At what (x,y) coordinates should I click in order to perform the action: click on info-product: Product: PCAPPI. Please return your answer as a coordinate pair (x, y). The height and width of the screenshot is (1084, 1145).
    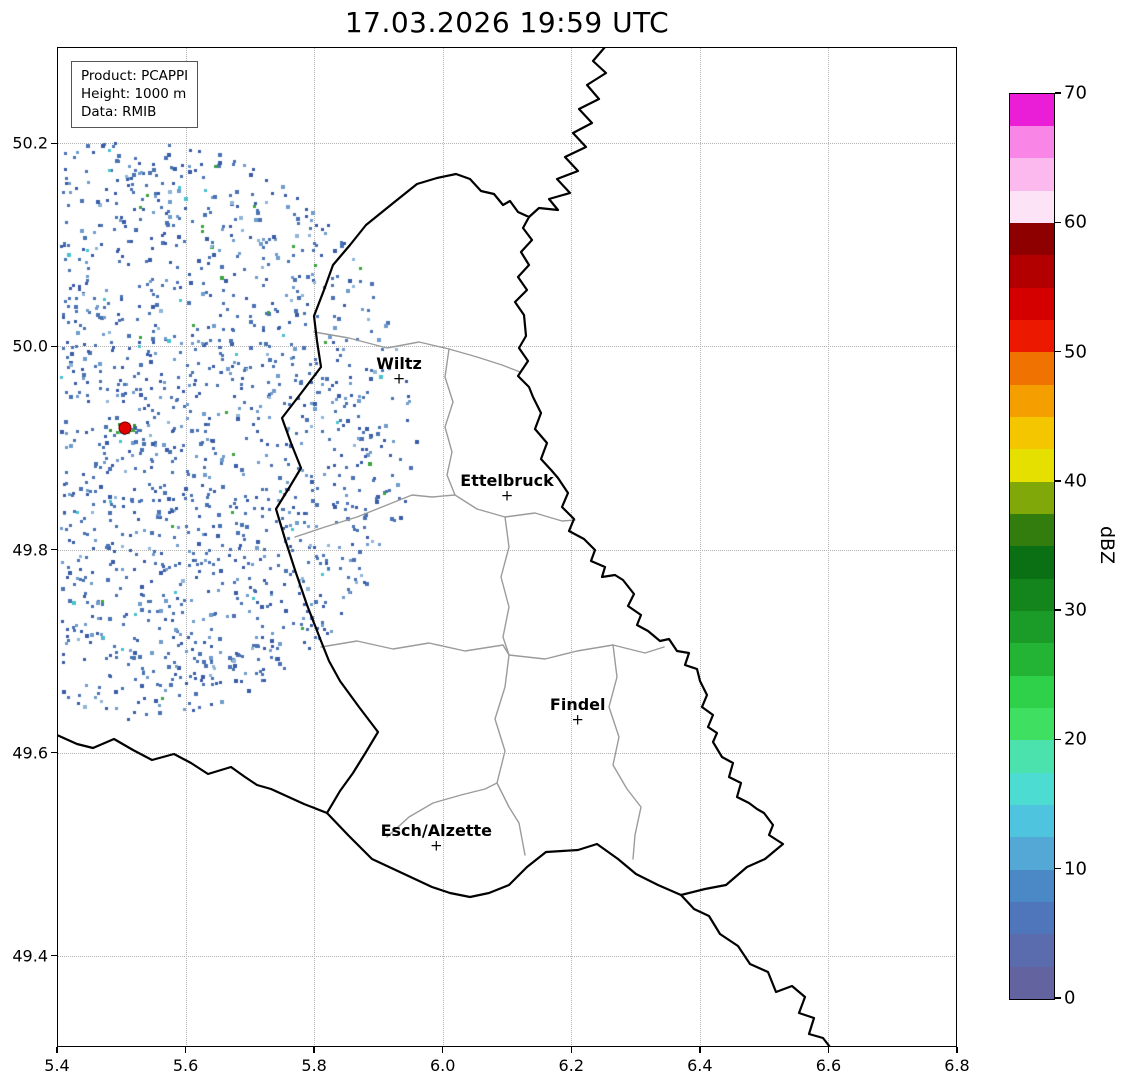
    Looking at the image, I should click on (135, 76).